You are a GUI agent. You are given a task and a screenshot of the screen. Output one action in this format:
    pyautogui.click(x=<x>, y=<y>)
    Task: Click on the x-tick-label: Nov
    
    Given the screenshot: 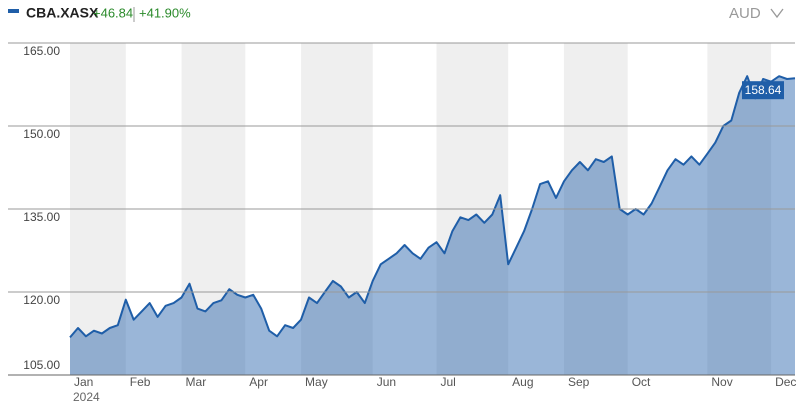 What is the action you would take?
    pyautogui.click(x=721, y=382)
    